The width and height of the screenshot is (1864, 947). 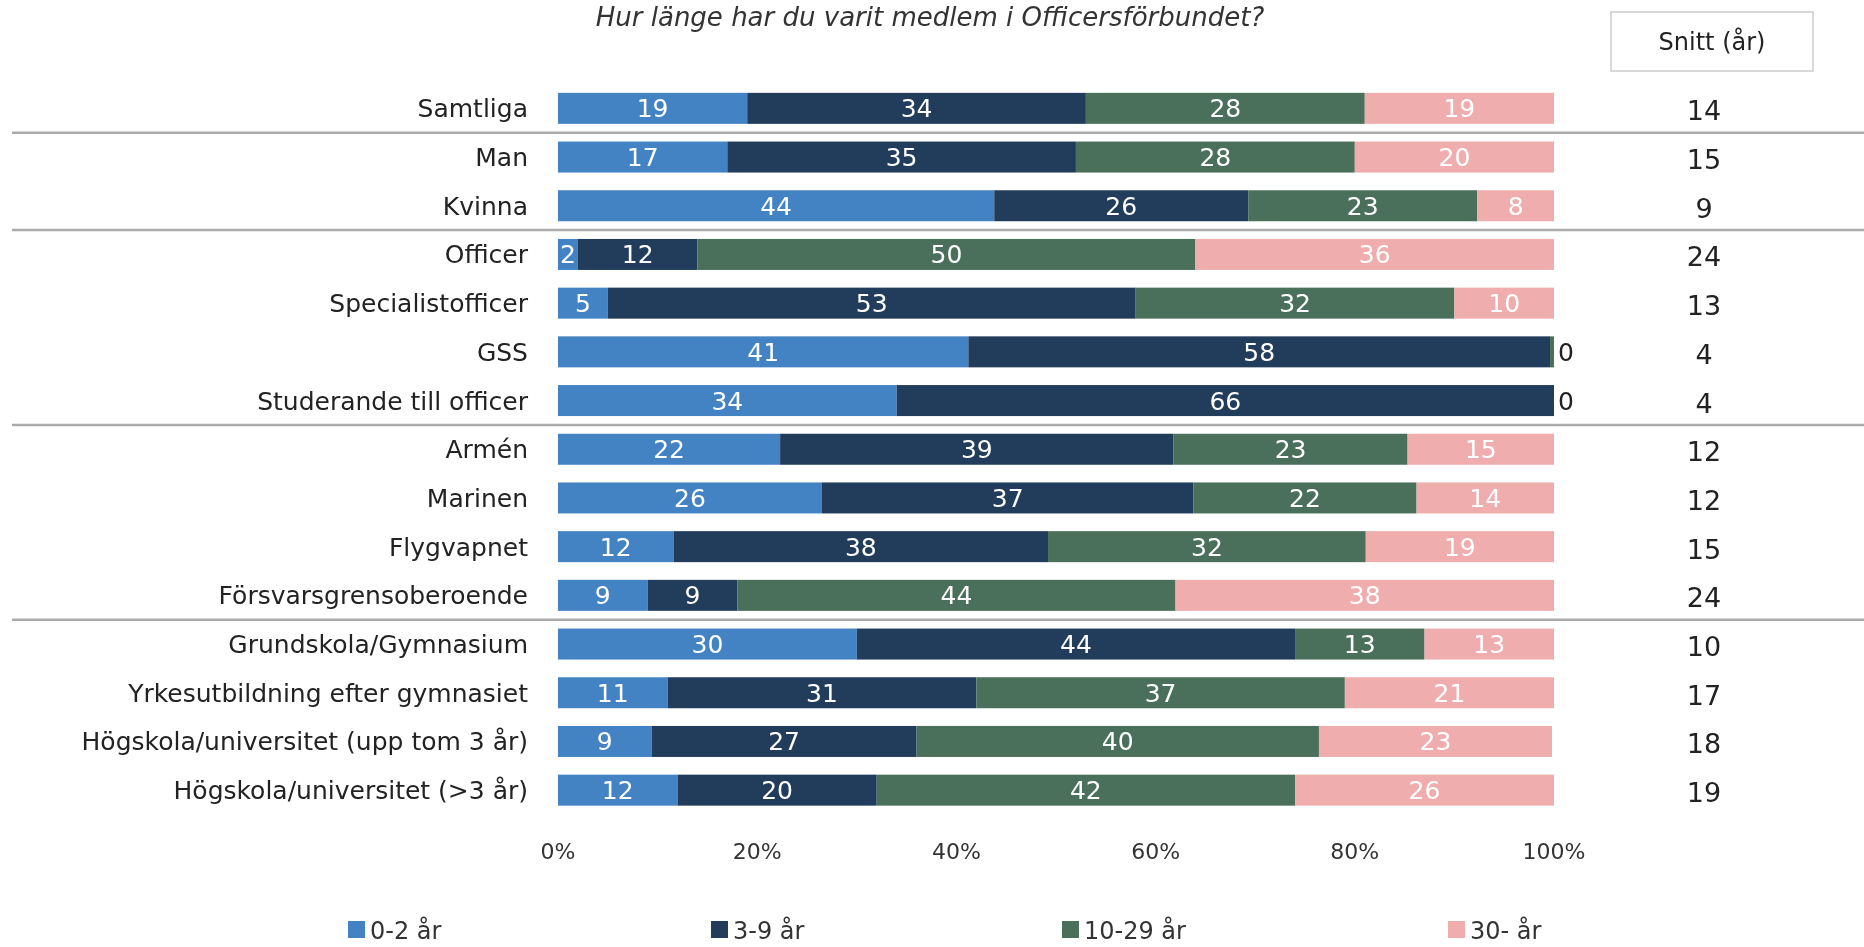 What do you see at coordinates (429, 304) in the screenshot?
I see `y-tick-label: Specialistofficer` at bounding box center [429, 304].